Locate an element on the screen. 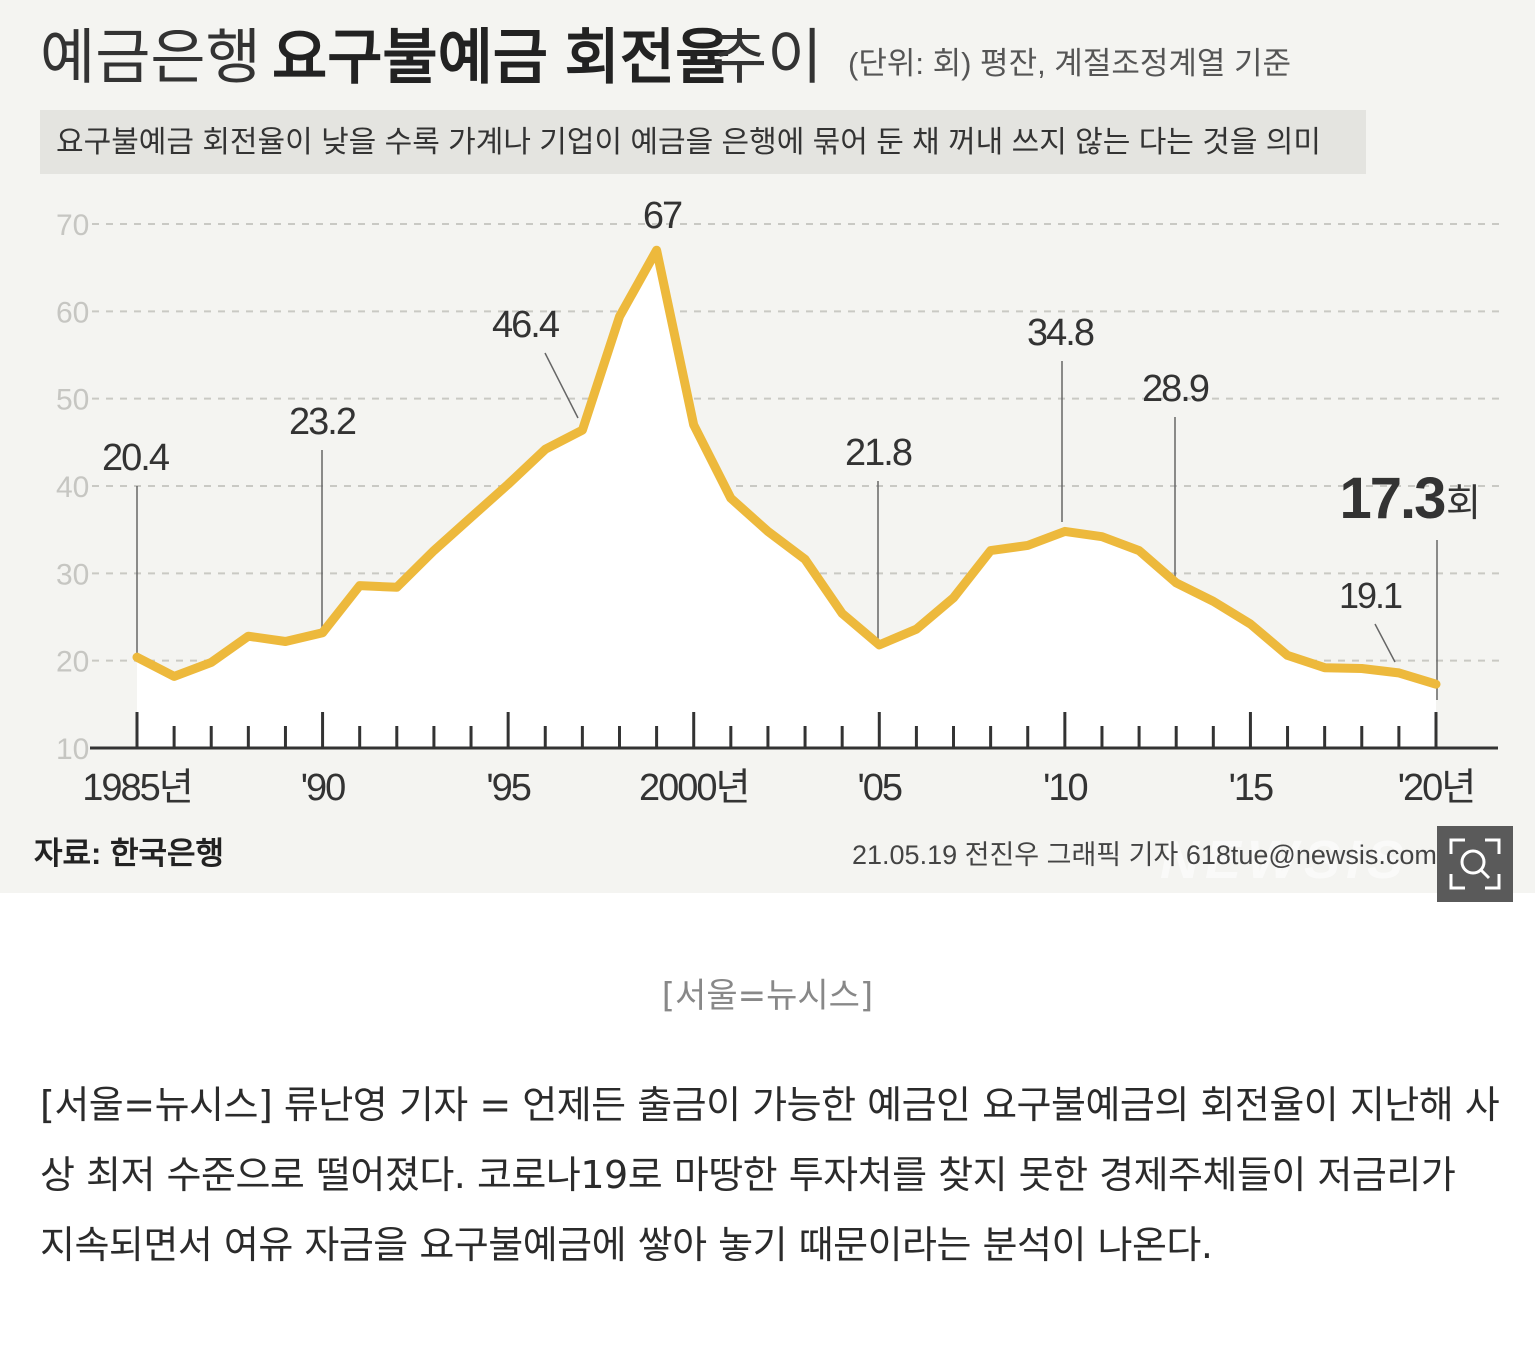 The width and height of the screenshot is (1535, 1355). data-label: 23.2 is located at coordinates (322, 422).